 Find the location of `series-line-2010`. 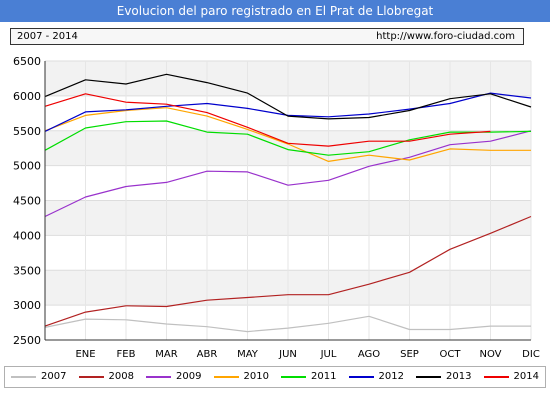

series-line-2010 is located at coordinates (287, 134).